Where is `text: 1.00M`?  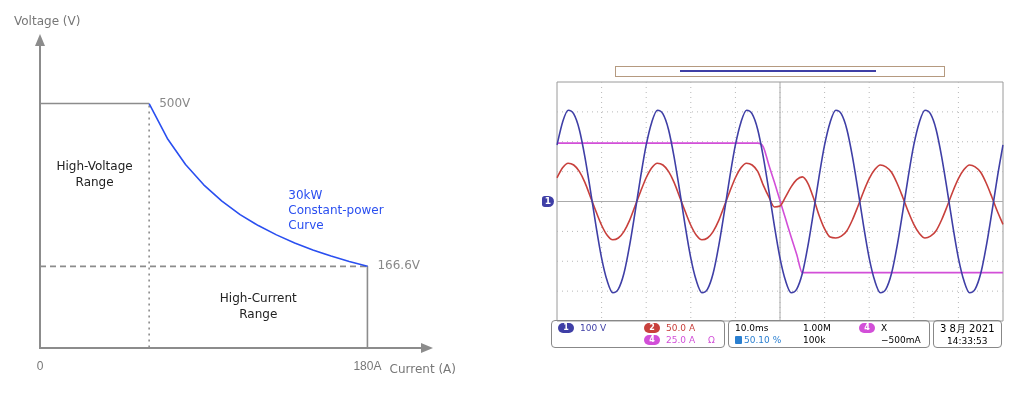
text: 1.00M is located at coordinates (817, 328).